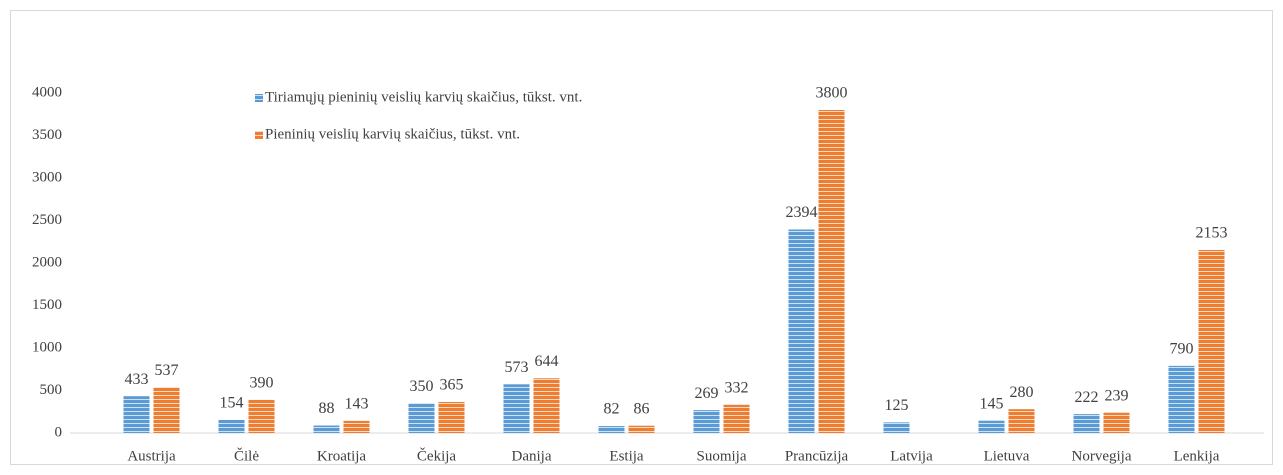  What do you see at coordinates (1212, 233) in the screenshot?
I see `value-label: 2153` at bounding box center [1212, 233].